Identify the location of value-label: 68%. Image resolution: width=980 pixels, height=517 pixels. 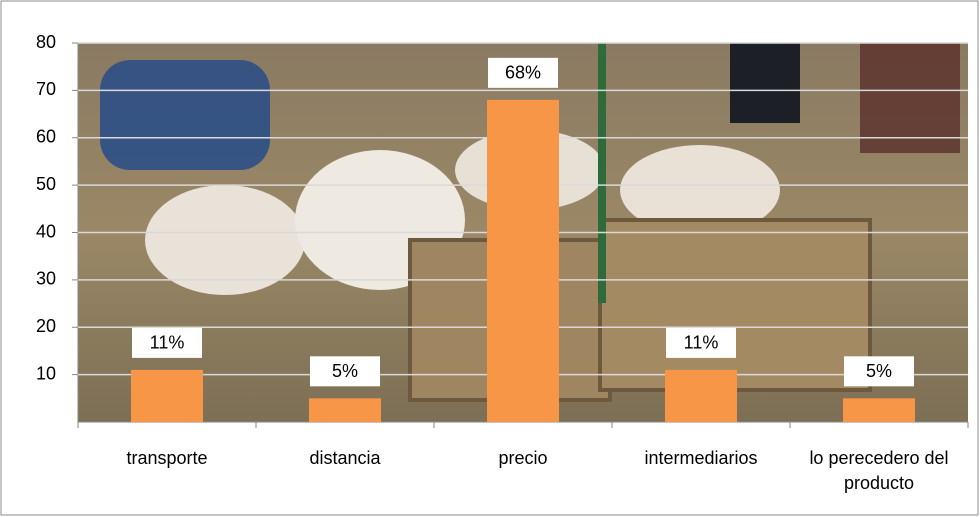
(523, 73).